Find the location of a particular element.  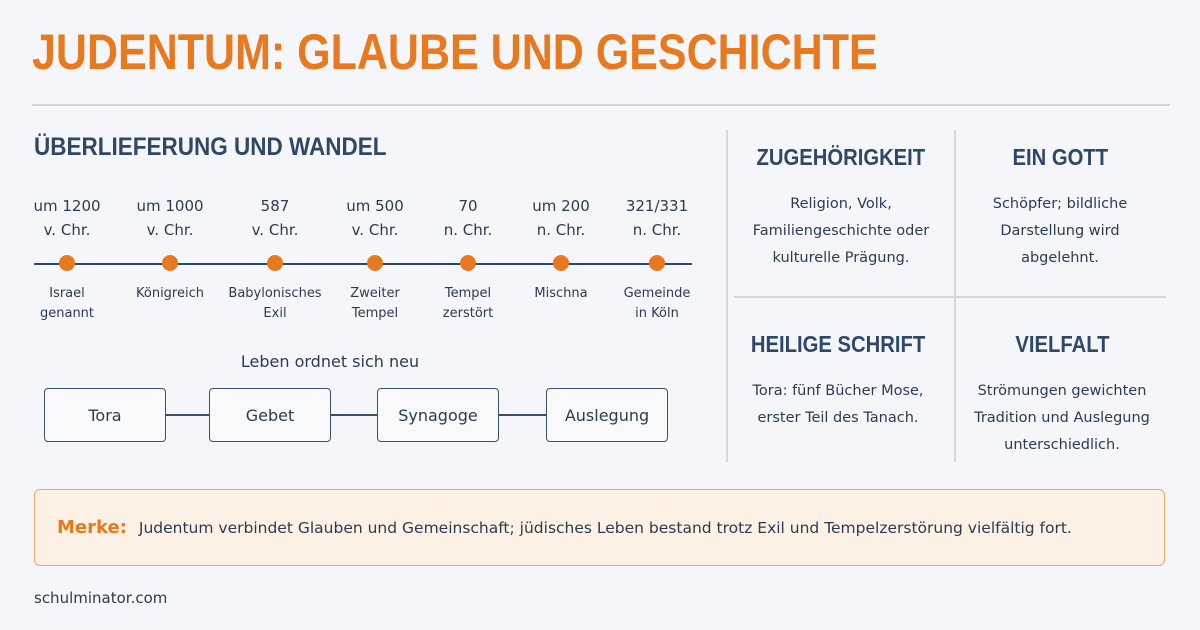

timeline-date: 587 v. Chr. is located at coordinates (275, 218).